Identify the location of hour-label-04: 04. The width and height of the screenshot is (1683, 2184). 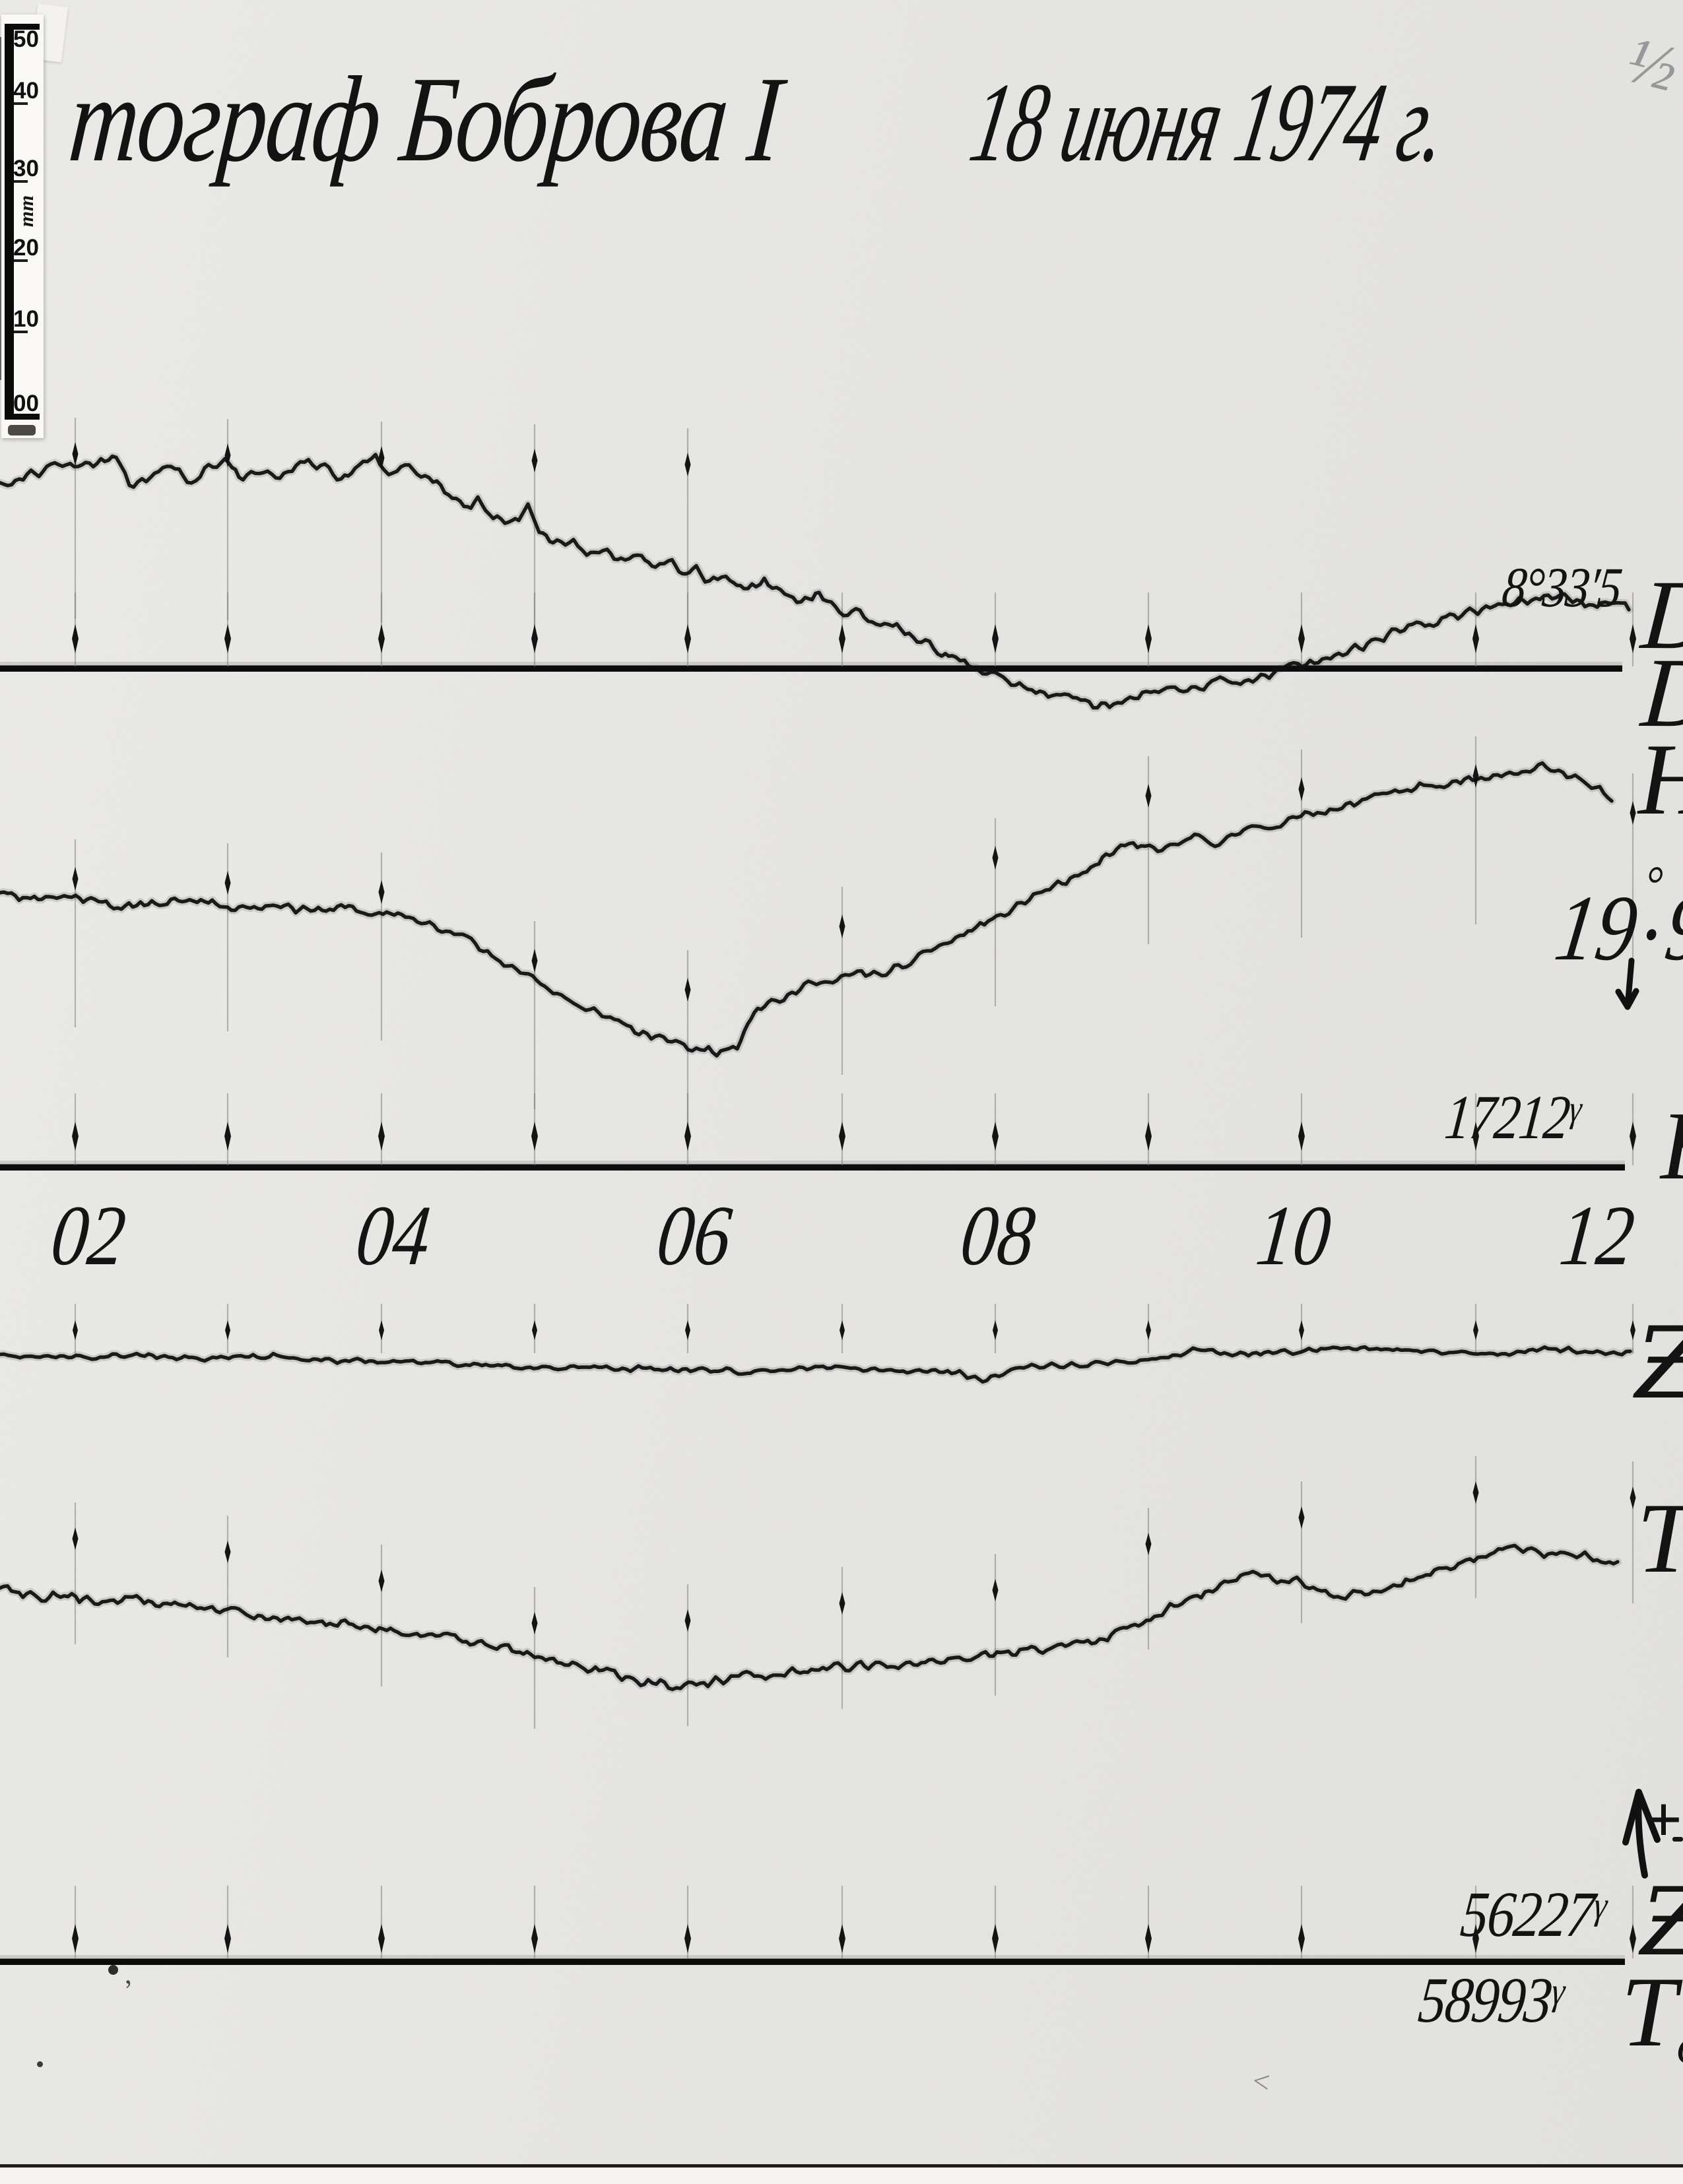
(394, 1235).